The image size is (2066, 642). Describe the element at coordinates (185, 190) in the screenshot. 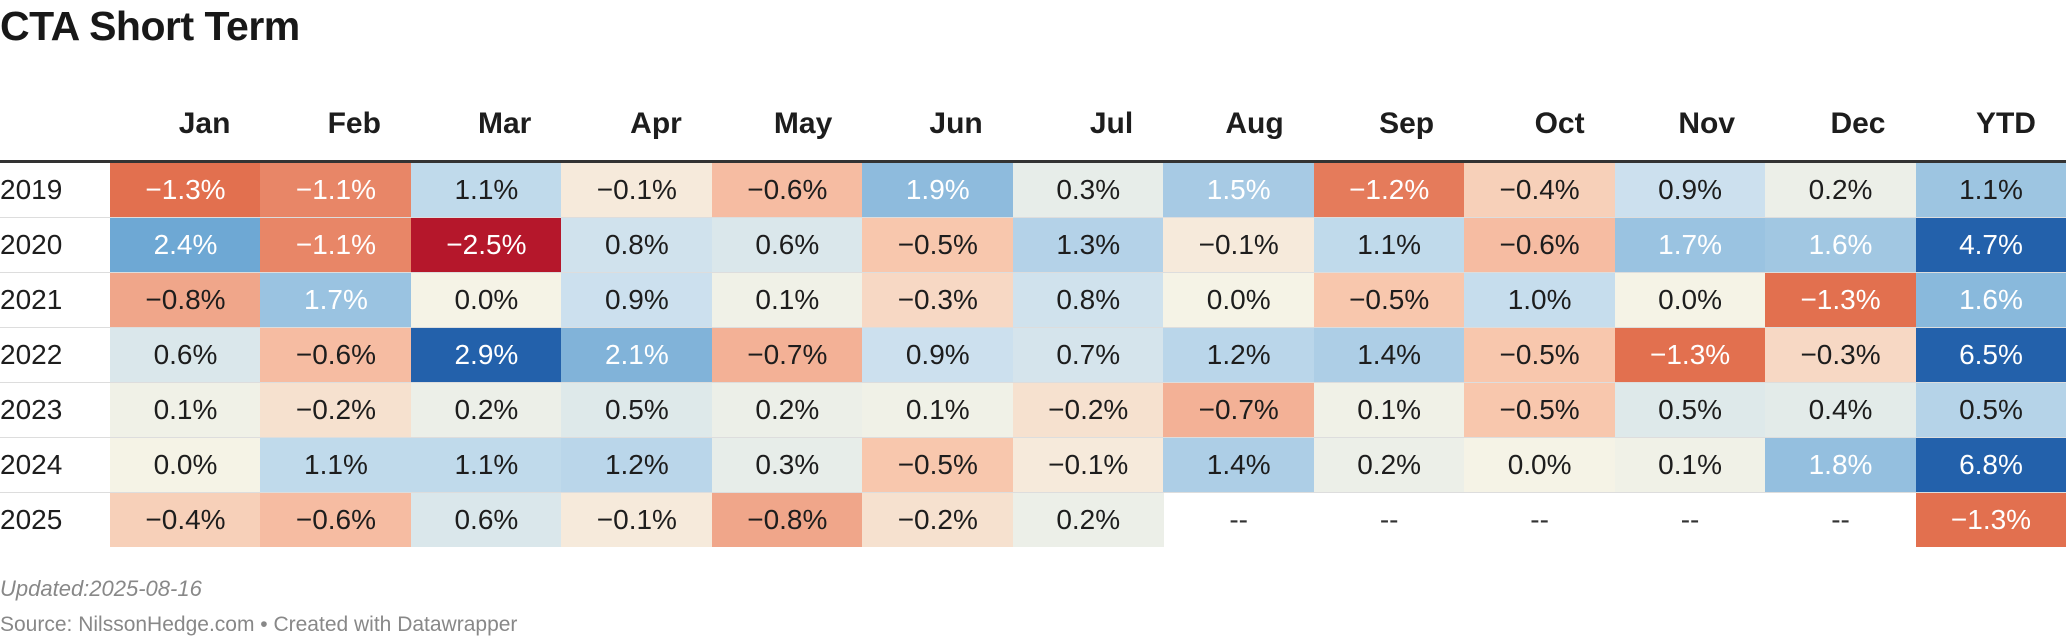

I see `heatmap-cell-2019-jan: −1.3%` at that location.